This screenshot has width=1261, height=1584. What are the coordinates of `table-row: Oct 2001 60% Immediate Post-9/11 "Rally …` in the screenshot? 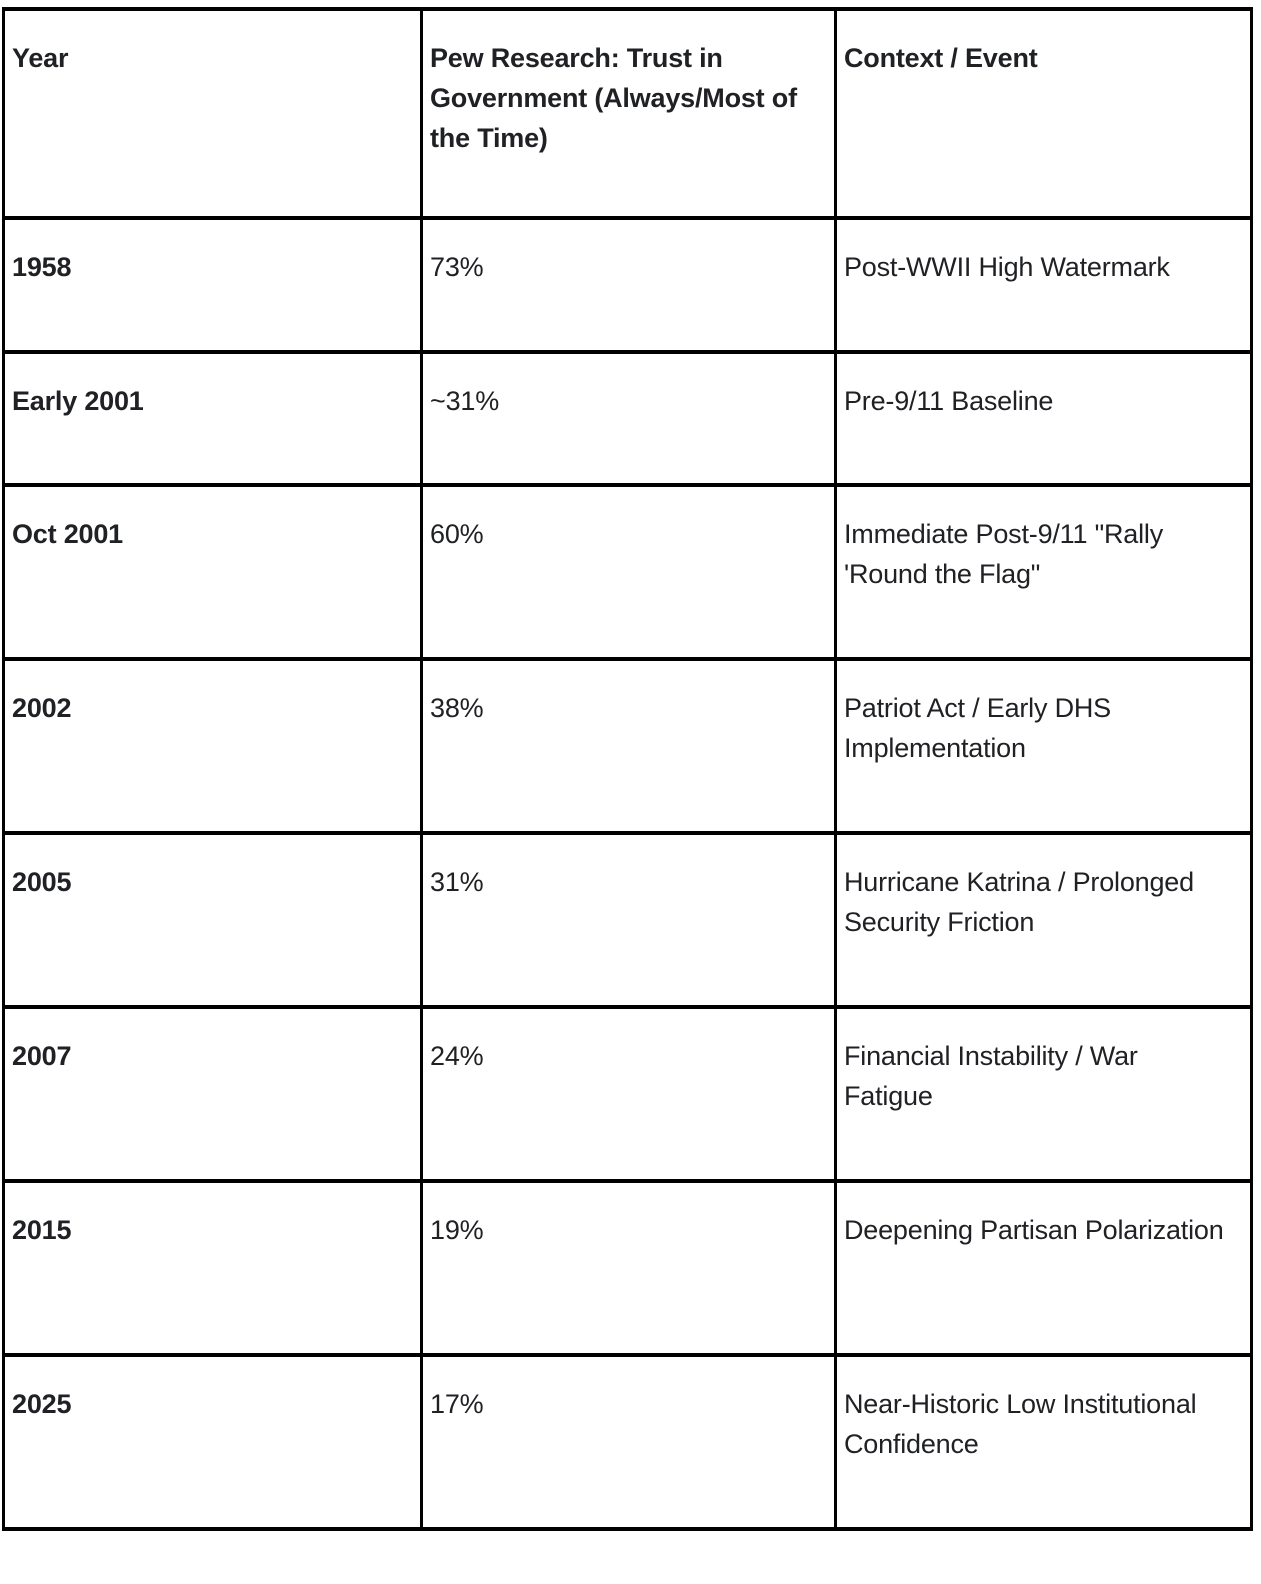 It's located at (627, 572).